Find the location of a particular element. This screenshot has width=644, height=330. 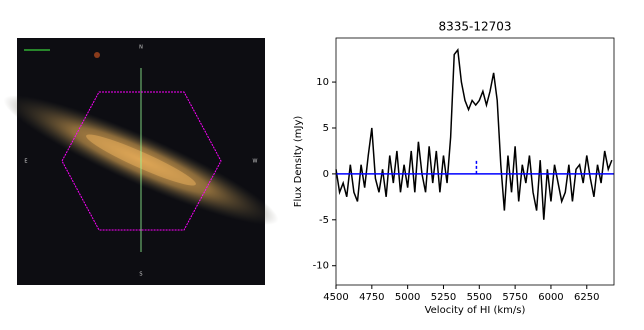

x-tick-label: 5500 is located at coordinates (479, 297).